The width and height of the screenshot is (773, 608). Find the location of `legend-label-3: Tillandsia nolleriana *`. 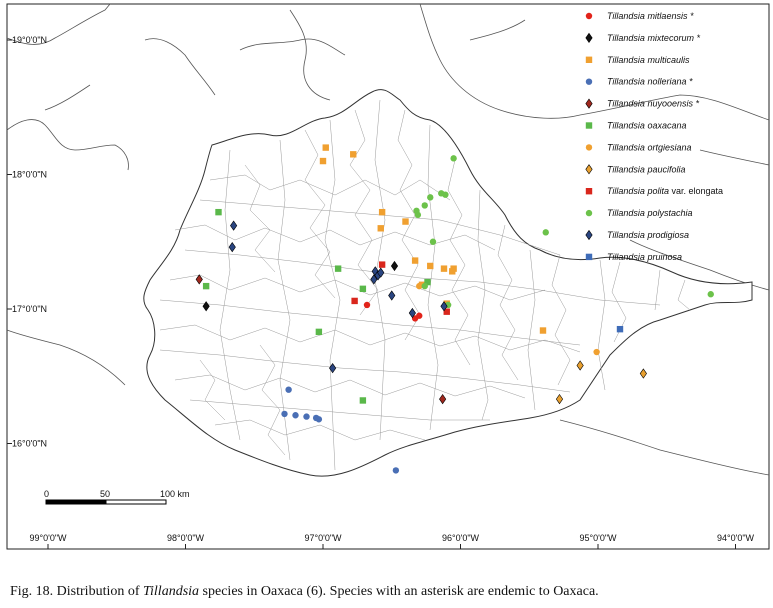

legend-label-3: Tillandsia nolleriana * is located at coordinates (650, 82).